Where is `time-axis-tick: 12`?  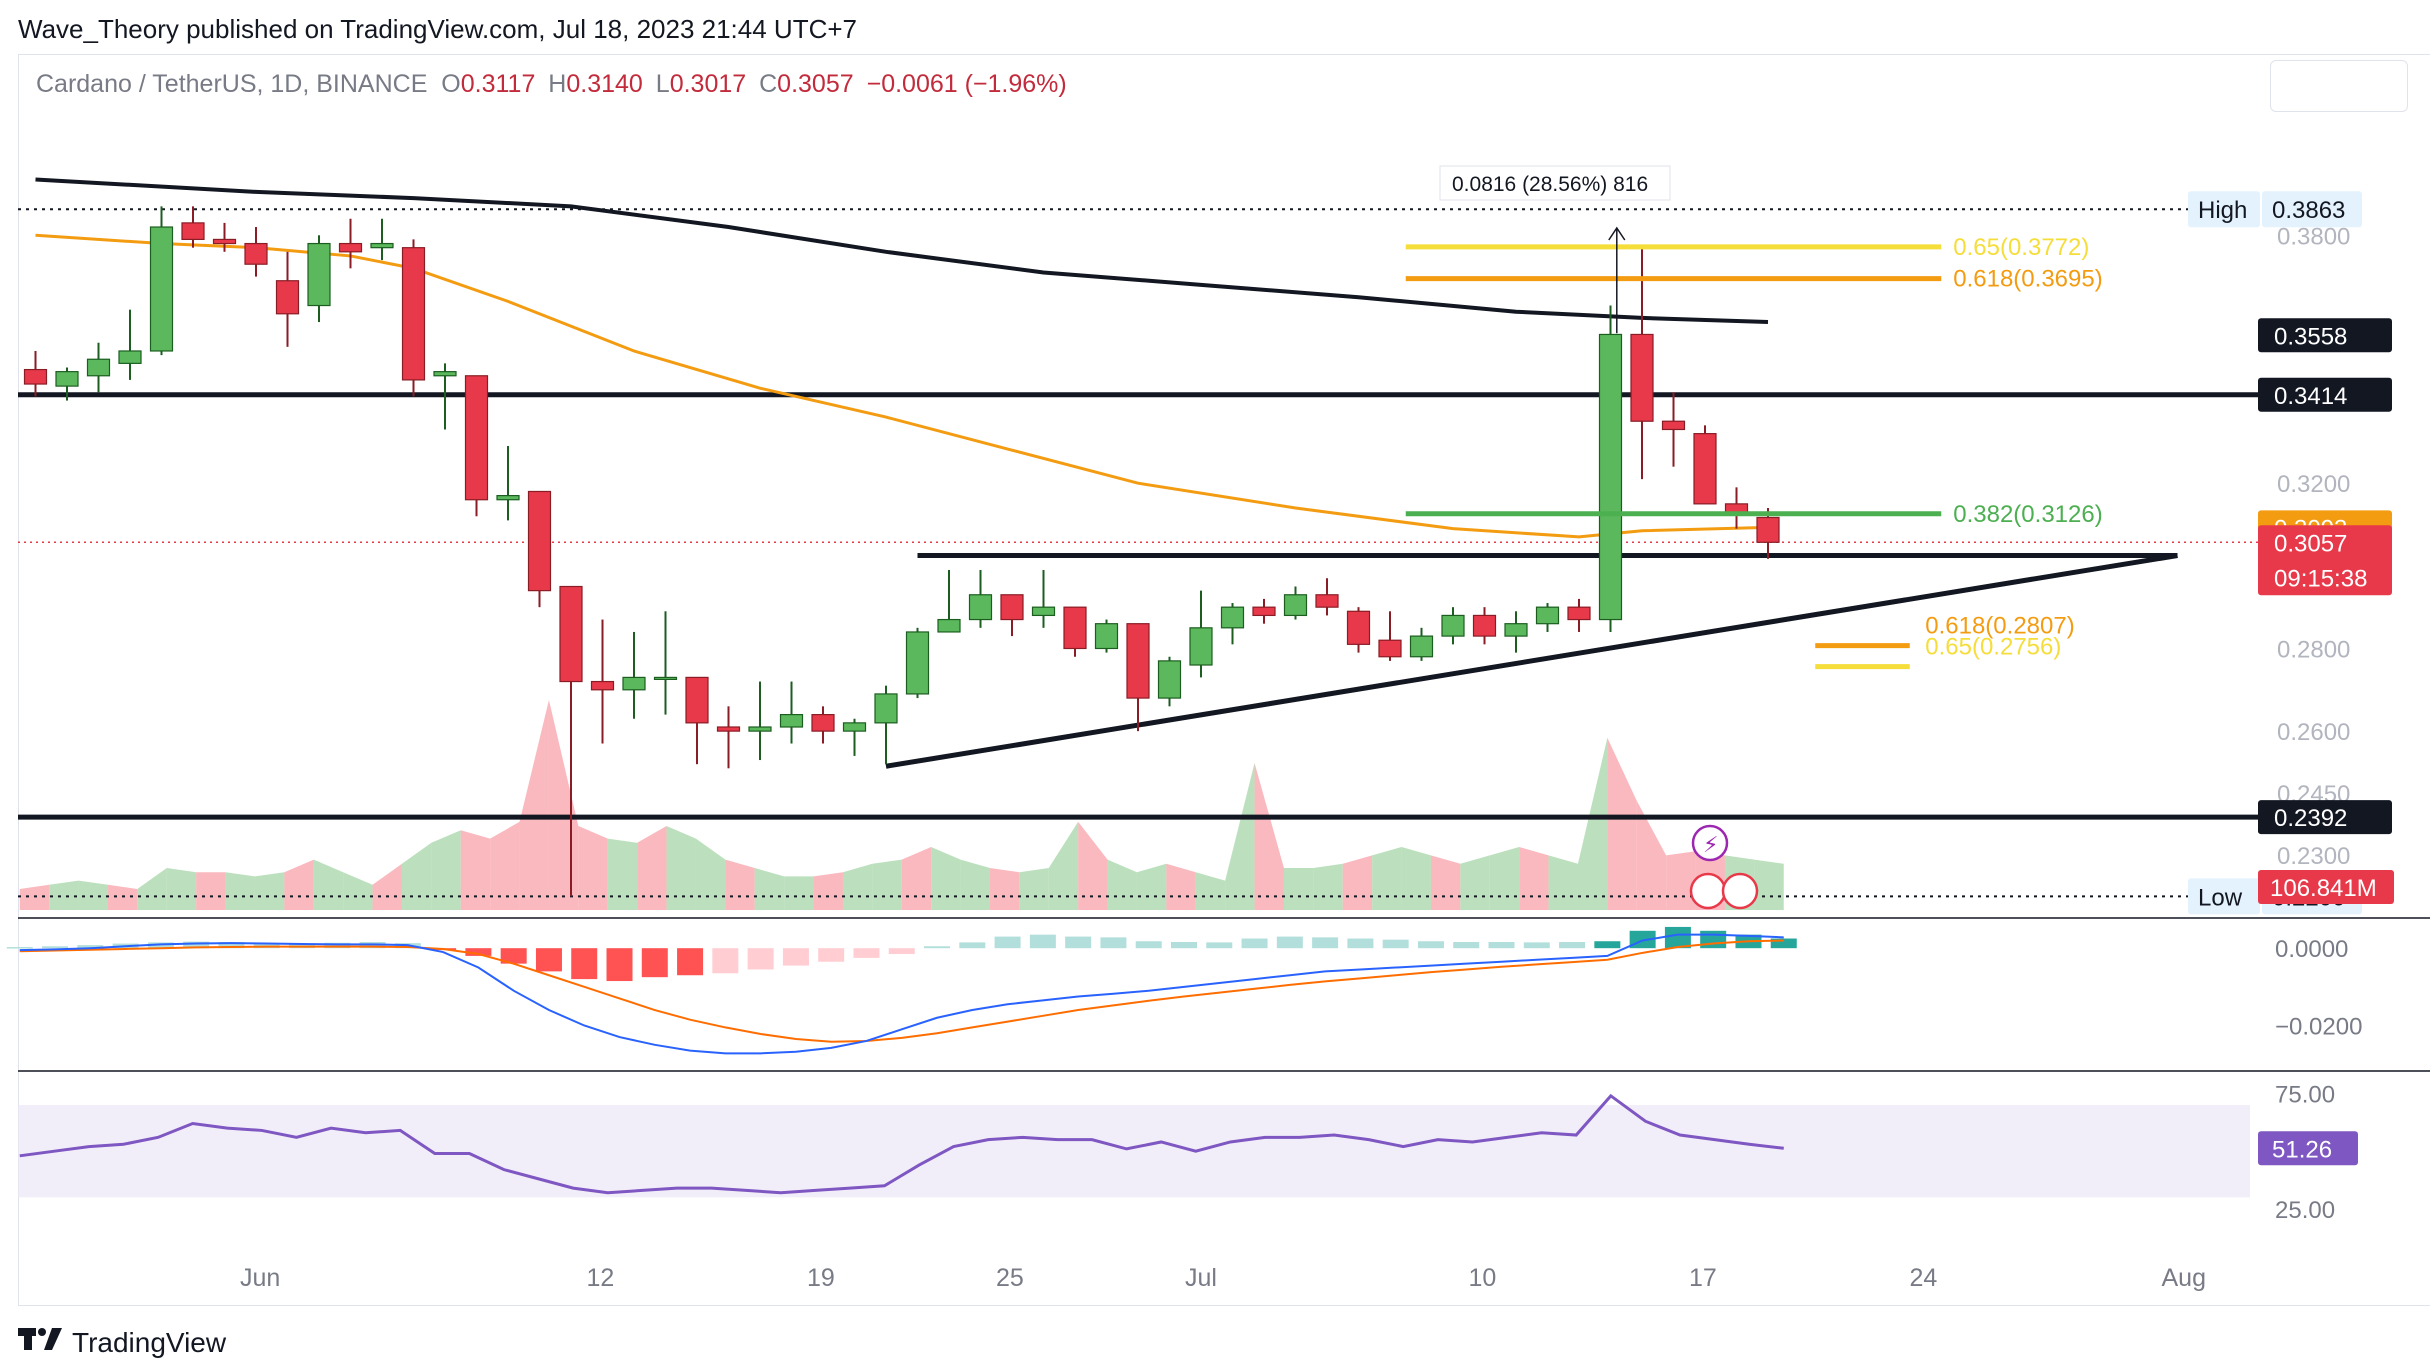
time-axis-tick: 12 is located at coordinates (601, 1278).